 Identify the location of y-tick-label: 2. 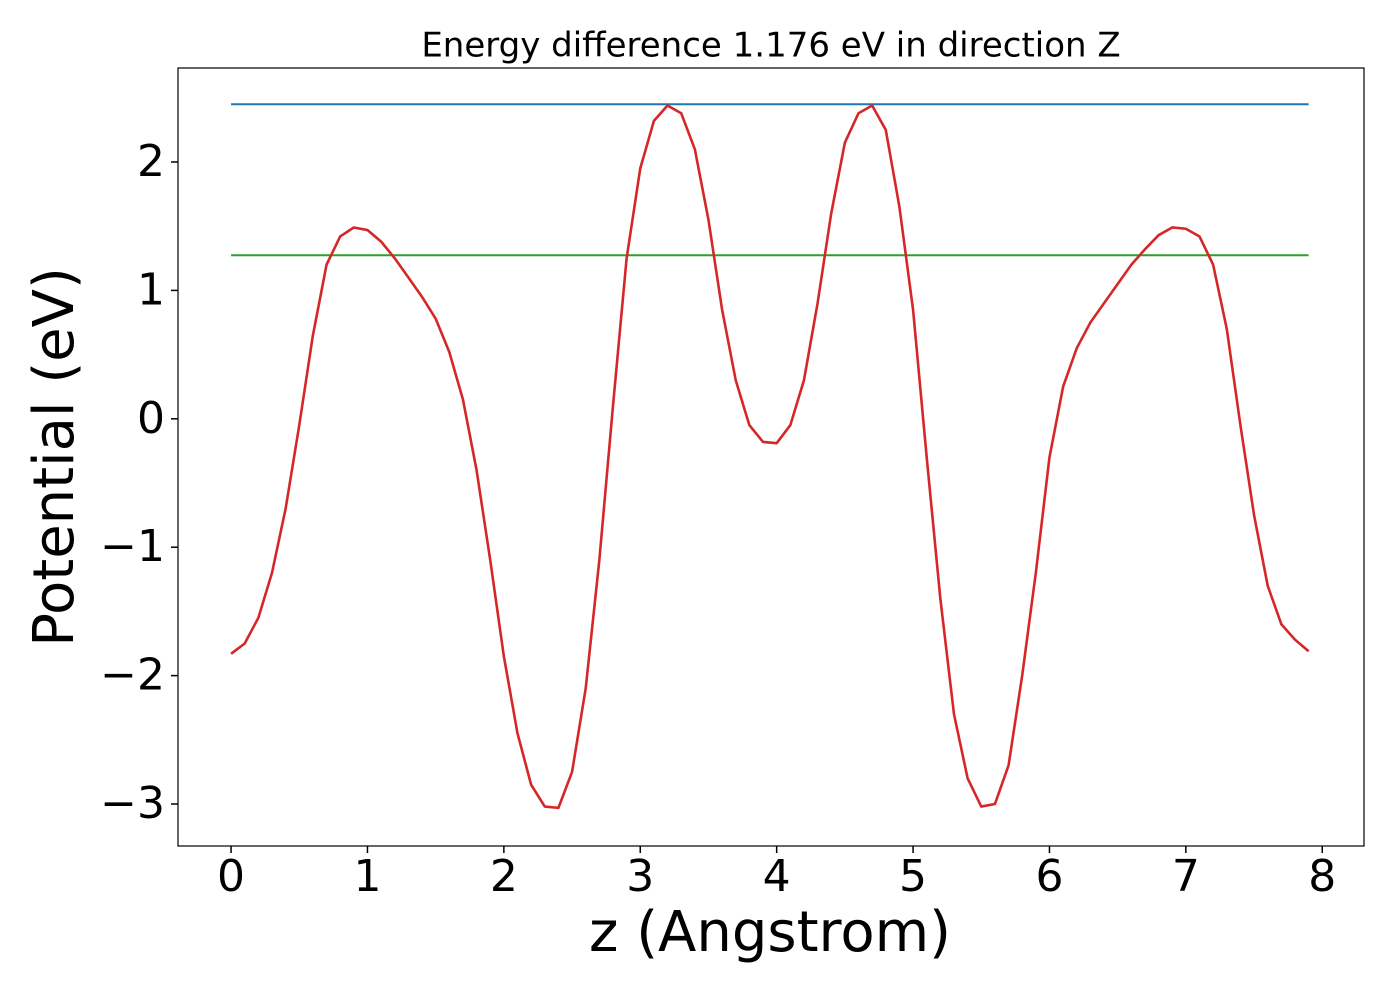
(151, 161).